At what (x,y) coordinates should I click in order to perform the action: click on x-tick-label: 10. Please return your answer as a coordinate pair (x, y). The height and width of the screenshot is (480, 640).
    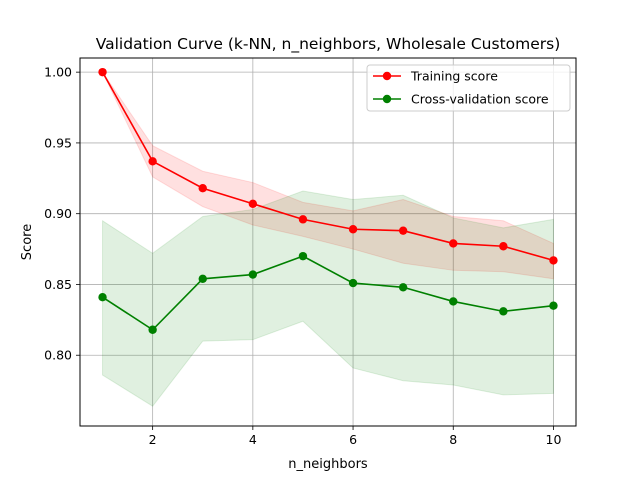
    Looking at the image, I should click on (554, 439).